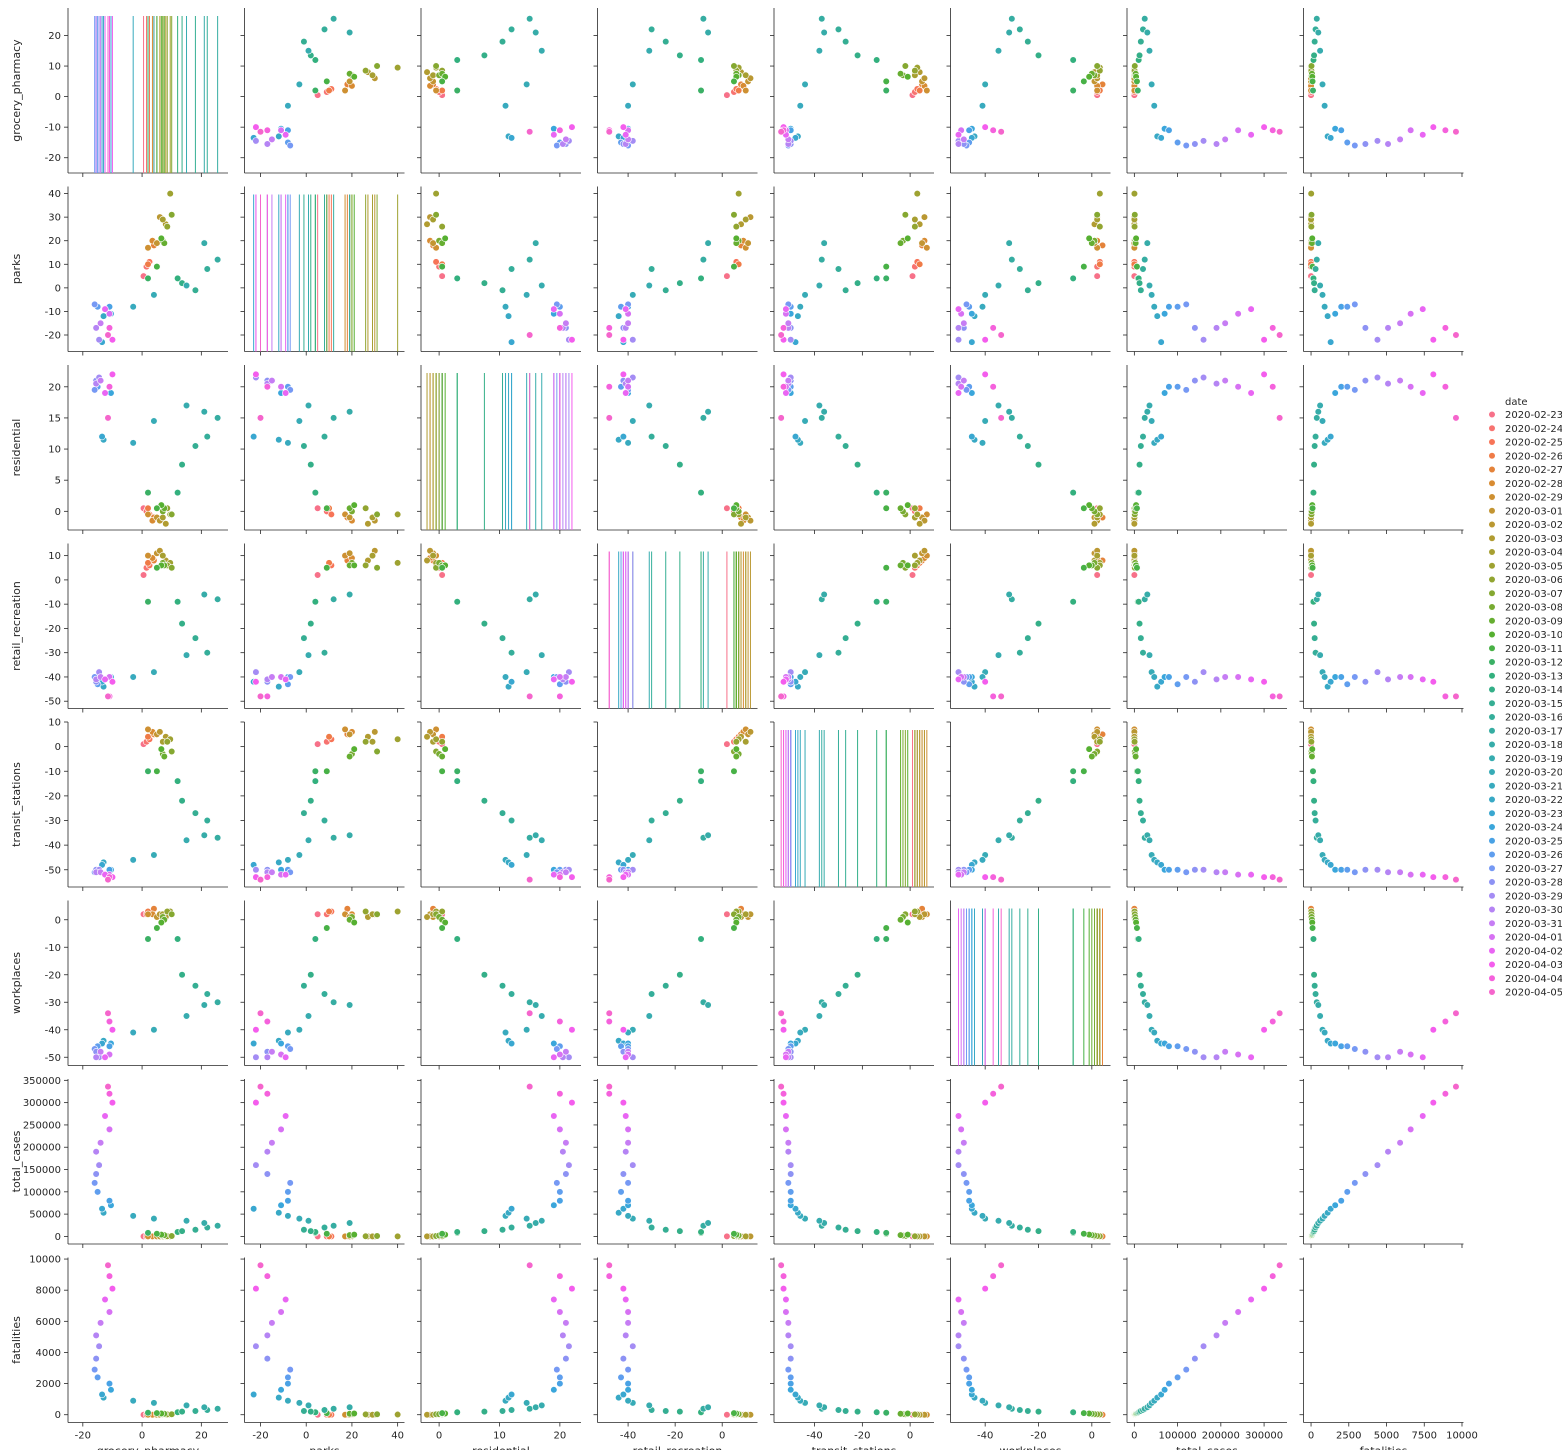  Describe the element at coordinates (852, 271) in the screenshot. I see `panel-parks-vs-transit_stations` at that location.